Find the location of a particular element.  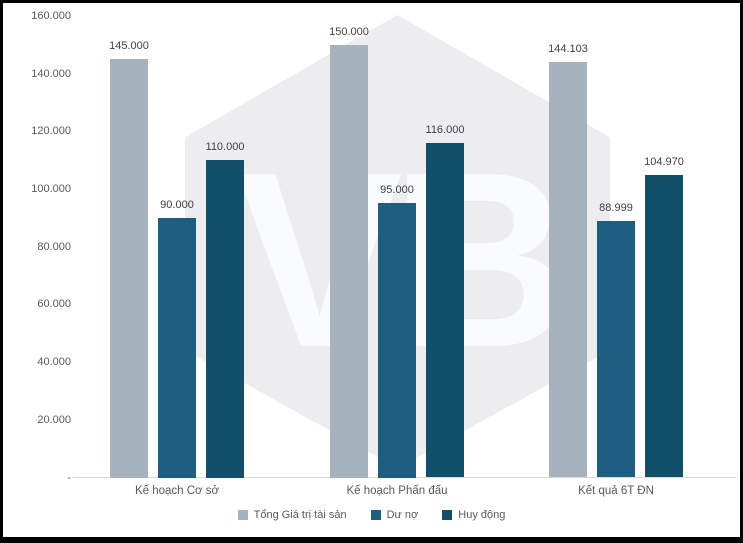

y-tick-label: 80.000 is located at coordinates (54, 246).